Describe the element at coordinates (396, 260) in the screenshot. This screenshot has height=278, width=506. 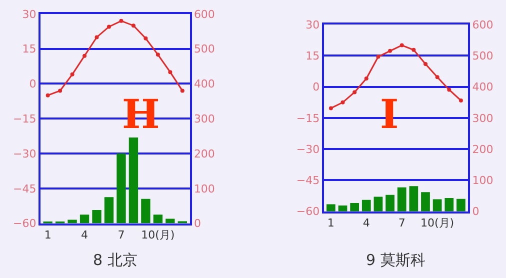
I see `text: 9 莫斯科` at that location.